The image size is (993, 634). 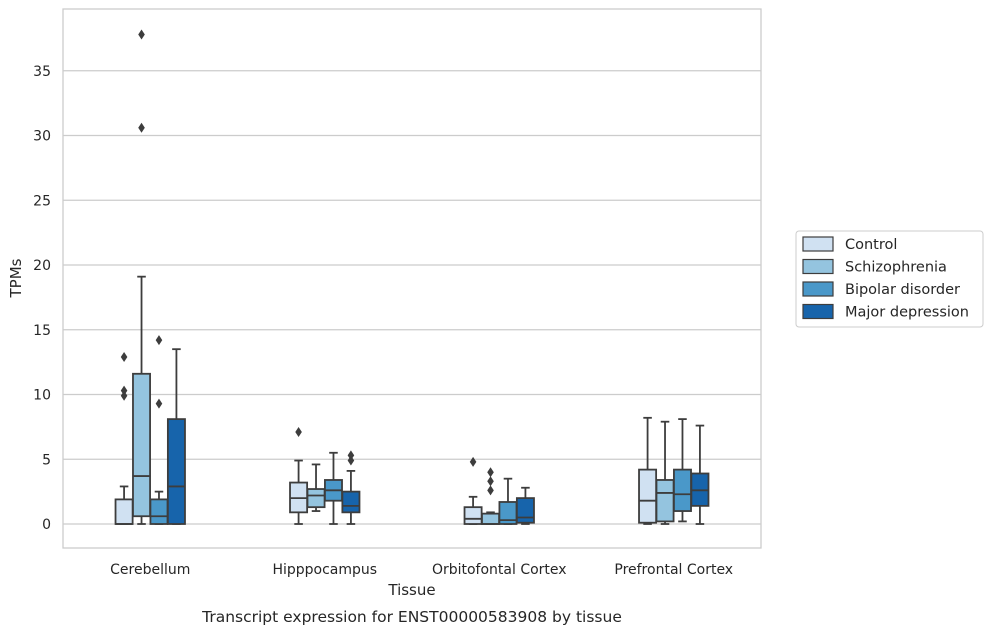 I want to click on x-axis-label: Tissue, so click(x=411, y=590).